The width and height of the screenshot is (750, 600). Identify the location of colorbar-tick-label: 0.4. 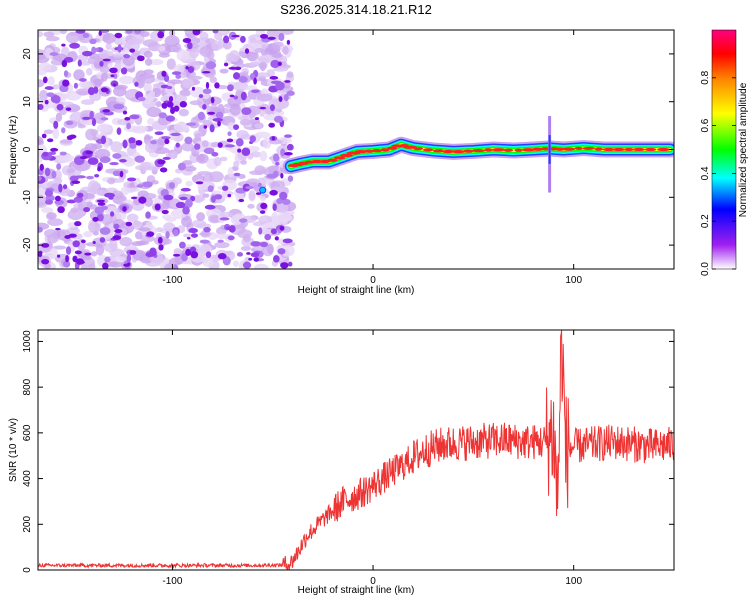
(705, 173).